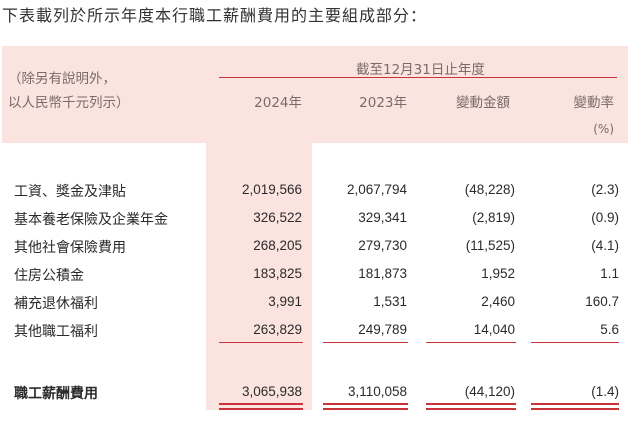 This screenshot has width=630, height=423. I want to click on row-label: 其他社會保險費用, so click(70, 248).